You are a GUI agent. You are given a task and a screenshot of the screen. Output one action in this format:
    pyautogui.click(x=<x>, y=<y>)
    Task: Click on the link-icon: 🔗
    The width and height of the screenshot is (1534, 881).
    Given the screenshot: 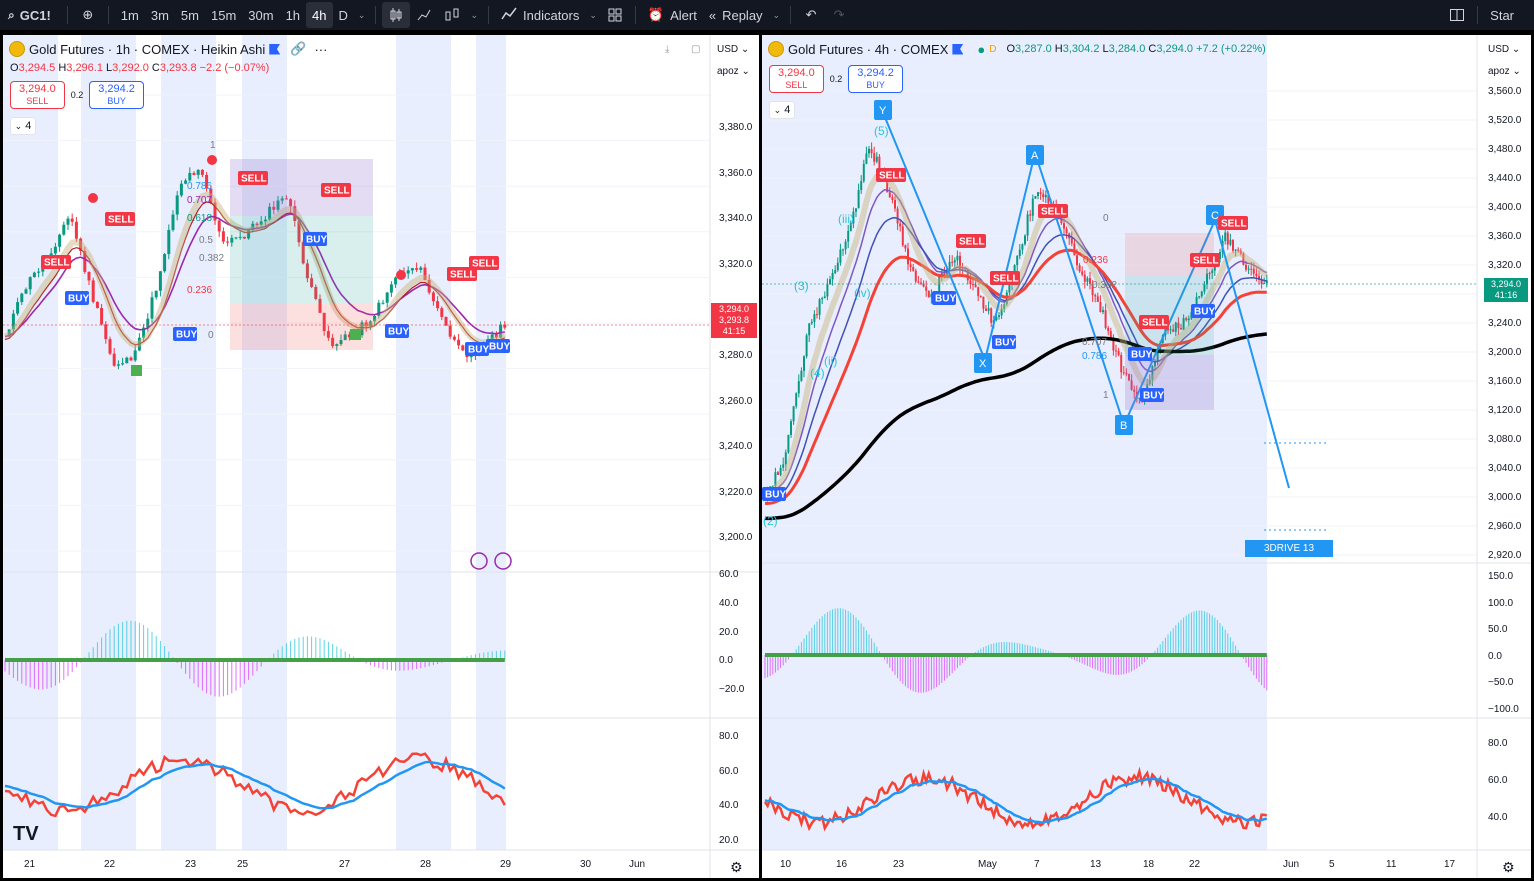 What is the action you would take?
    pyautogui.click(x=298, y=48)
    